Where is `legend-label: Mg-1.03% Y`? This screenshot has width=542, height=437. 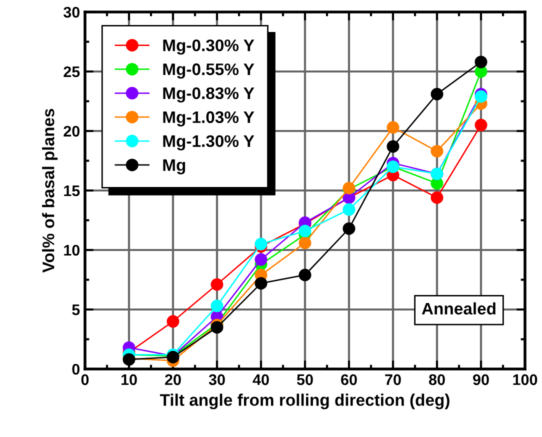
legend-label: Mg-1.03% Y is located at coordinates (208, 118).